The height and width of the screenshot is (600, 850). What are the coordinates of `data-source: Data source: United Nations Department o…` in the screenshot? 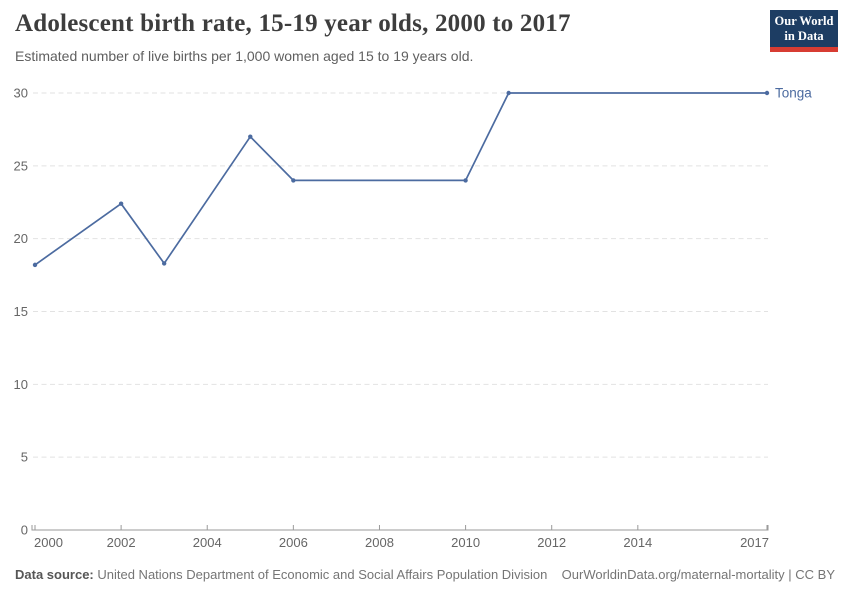 It's located at (281, 574).